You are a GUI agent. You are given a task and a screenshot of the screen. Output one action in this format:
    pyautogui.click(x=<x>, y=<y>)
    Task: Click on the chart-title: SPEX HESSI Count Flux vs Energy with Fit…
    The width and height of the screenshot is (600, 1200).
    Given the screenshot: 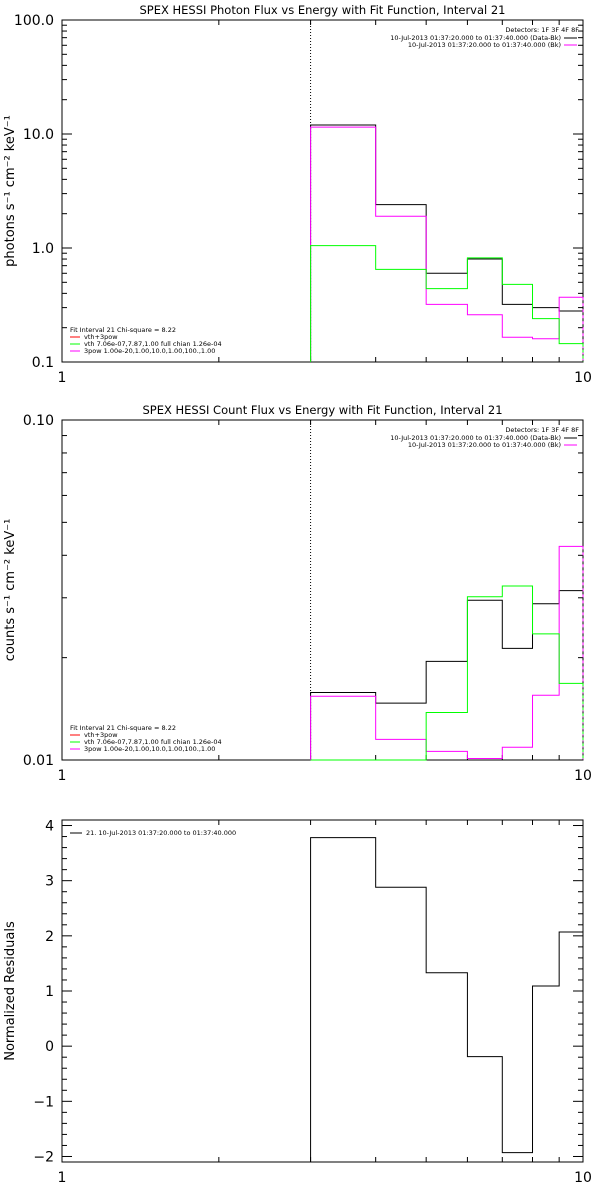 What is the action you would take?
    pyautogui.click(x=322, y=410)
    